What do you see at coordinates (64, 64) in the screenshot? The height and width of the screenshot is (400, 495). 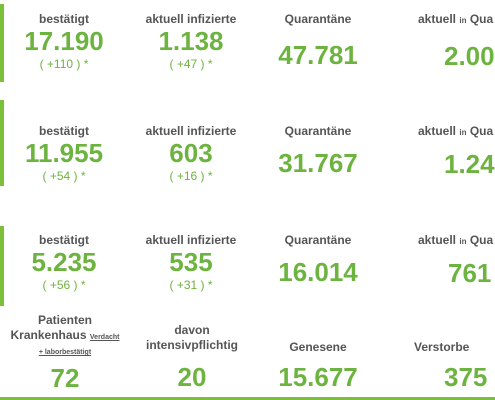 I see `row1-bestaetigt-change: ( +110 ) *` at bounding box center [64, 64].